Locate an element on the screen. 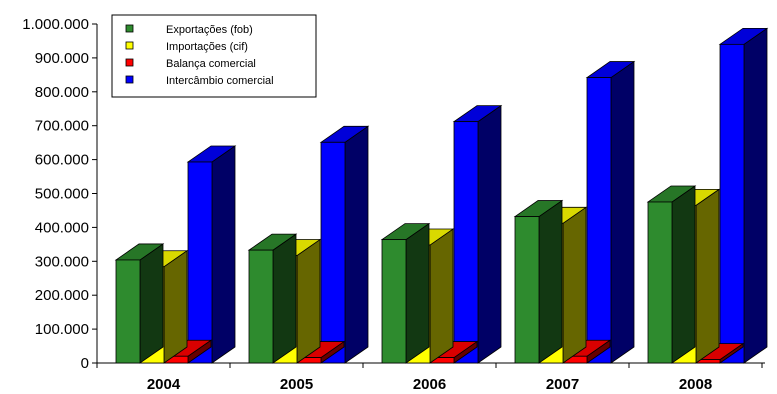 Image resolution: width=777 pixels, height=394 pixels. y-tick-label: 400.000 is located at coordinates (62, 227).